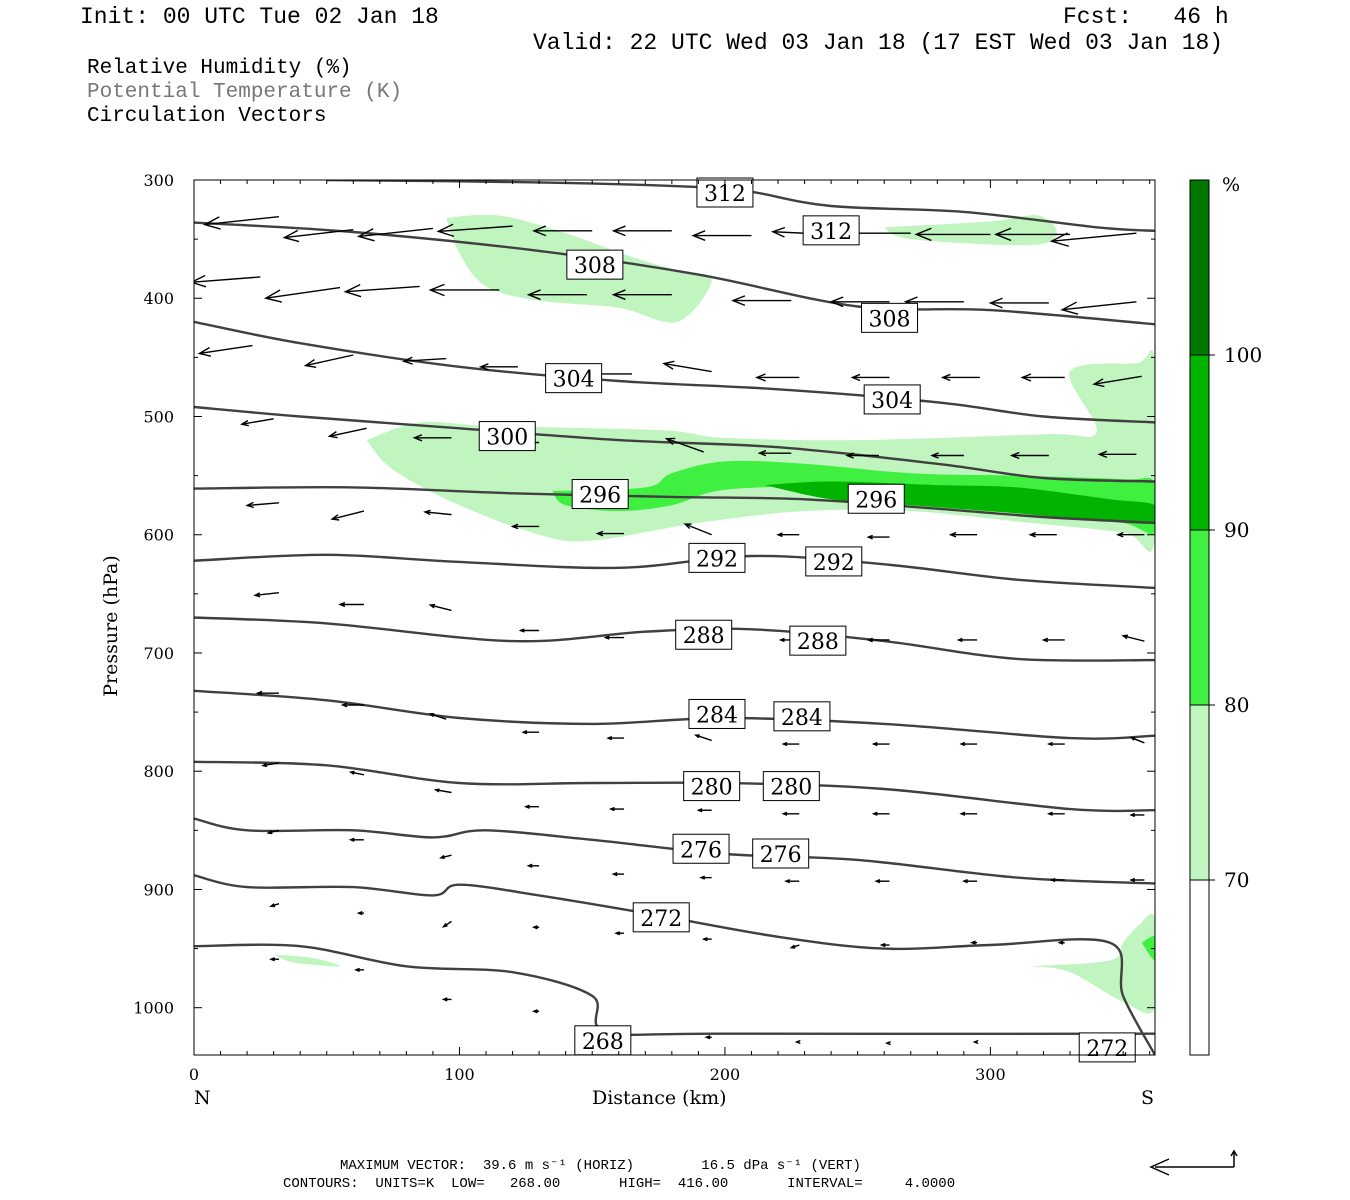  What do you see at coordinates (1225, 615) in the screenshot?
I see `colorbar: 100 90 80 70%` at bounding box center [1225, 615].